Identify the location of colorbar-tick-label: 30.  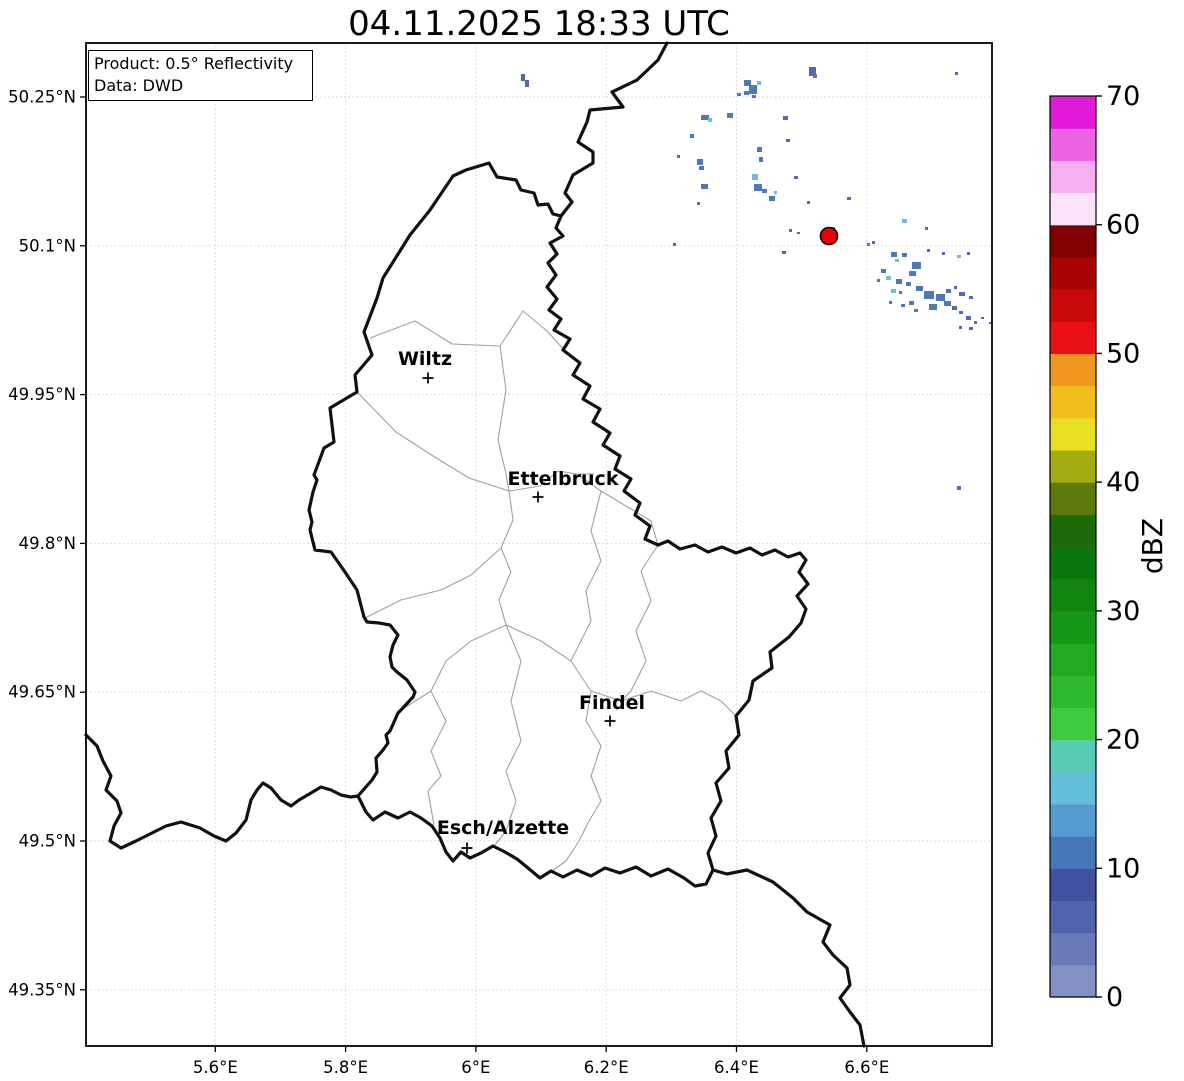
(1123, 611).